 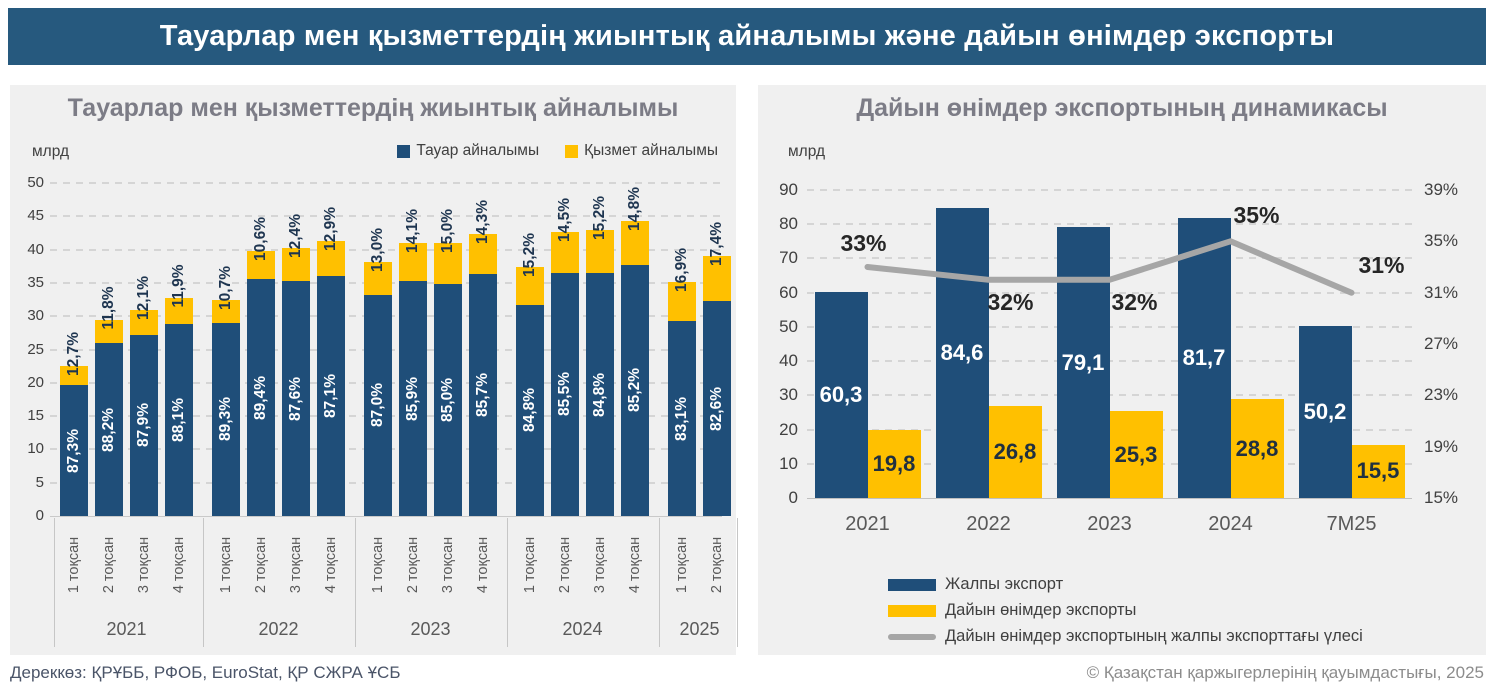 I want to click on legend-item-services: Қызмет айналымы, so click(x=641, y=151).